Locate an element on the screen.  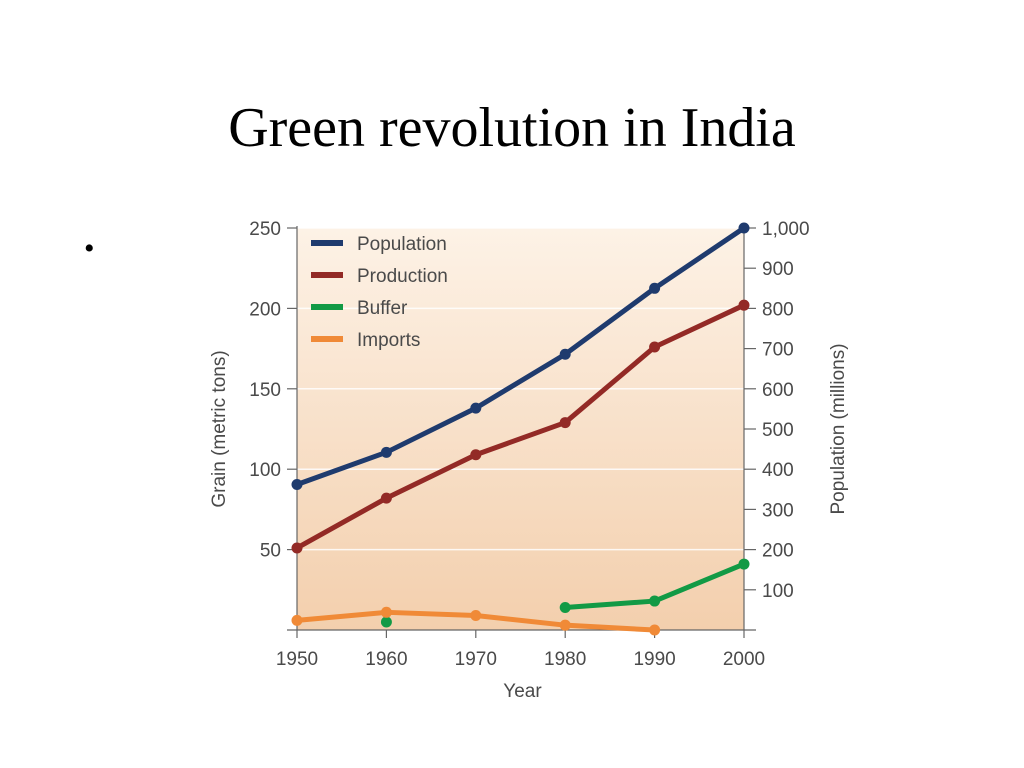
y-left-tick-label: 250 is located at coordinates (265, 229).